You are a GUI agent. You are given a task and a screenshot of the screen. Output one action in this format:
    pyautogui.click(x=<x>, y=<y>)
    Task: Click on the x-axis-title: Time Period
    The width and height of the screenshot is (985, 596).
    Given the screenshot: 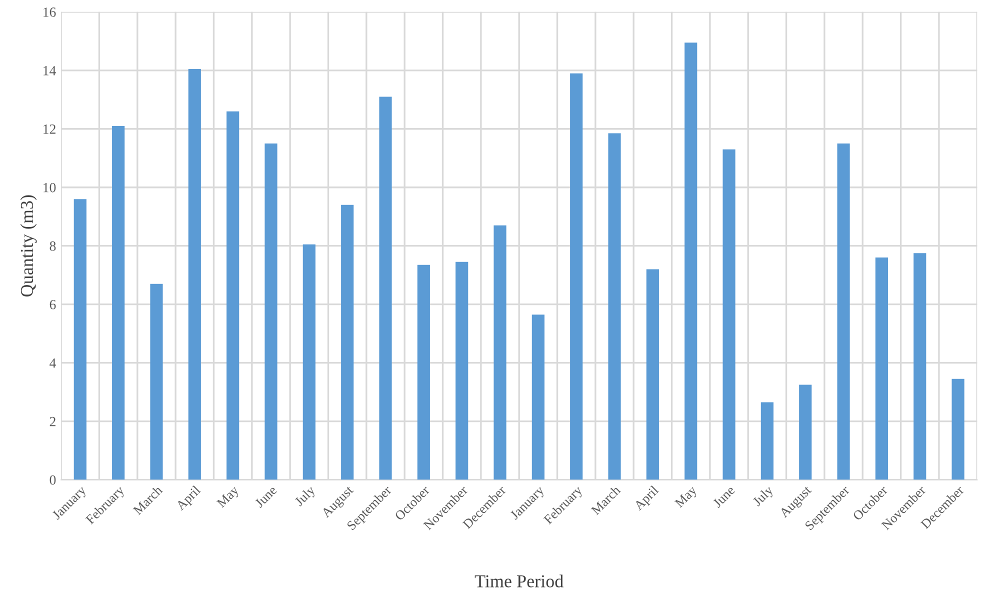 What is the action you would take?
    pyautogui.click(x=519, y=581)
    